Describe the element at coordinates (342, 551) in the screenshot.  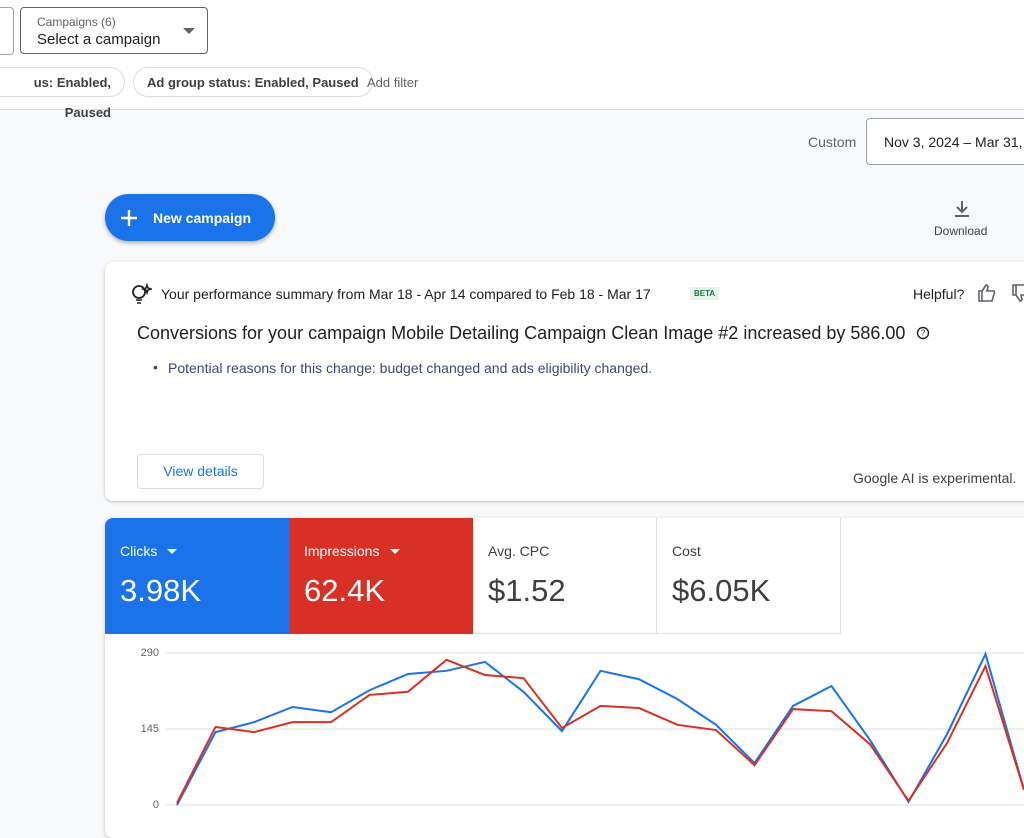
I see `metric-label: Impressions` at that location.